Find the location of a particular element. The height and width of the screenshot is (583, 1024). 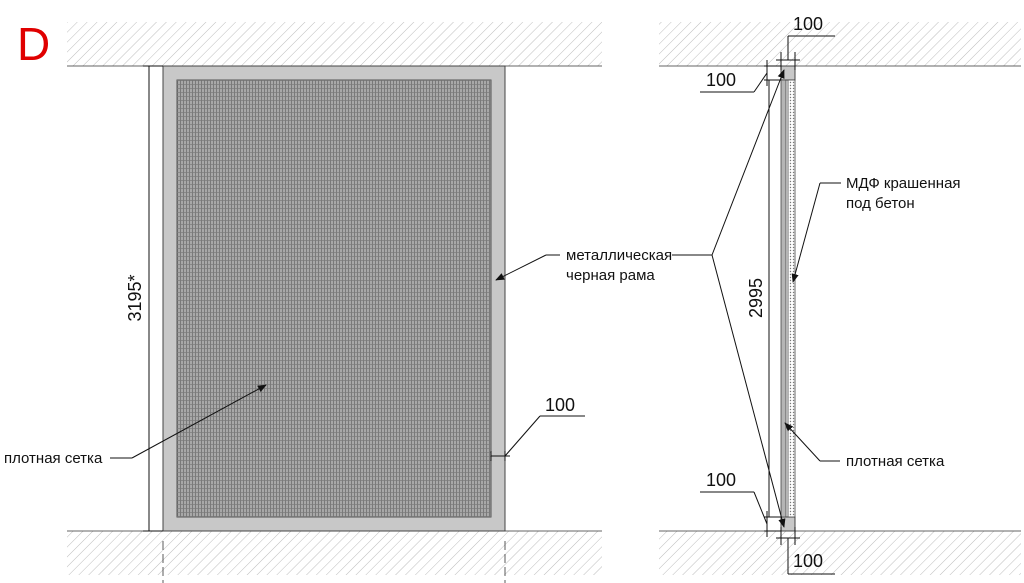

side-top-outer-dim: 100 is located at coordinates (808, 24).